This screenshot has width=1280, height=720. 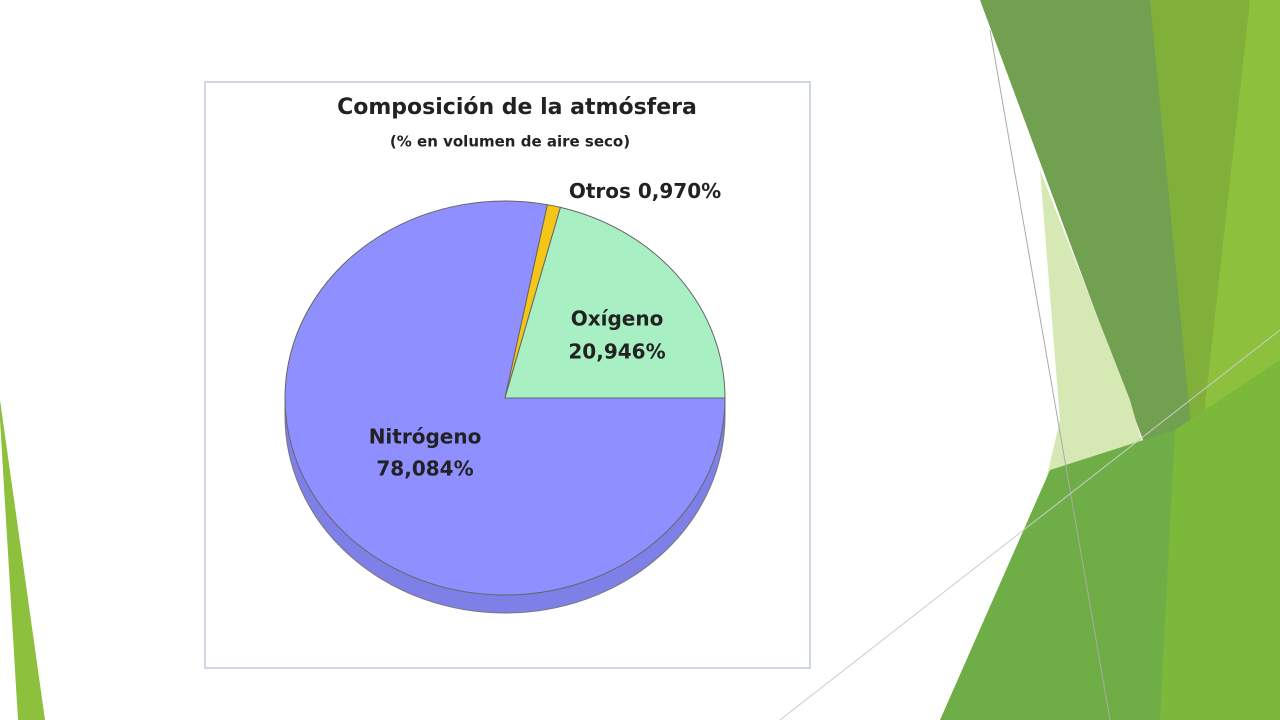 What do you see at coordinates (425, 437) in the screenshot?
I see `category-label: Nitrógeno` at bounding box center [425, 437].